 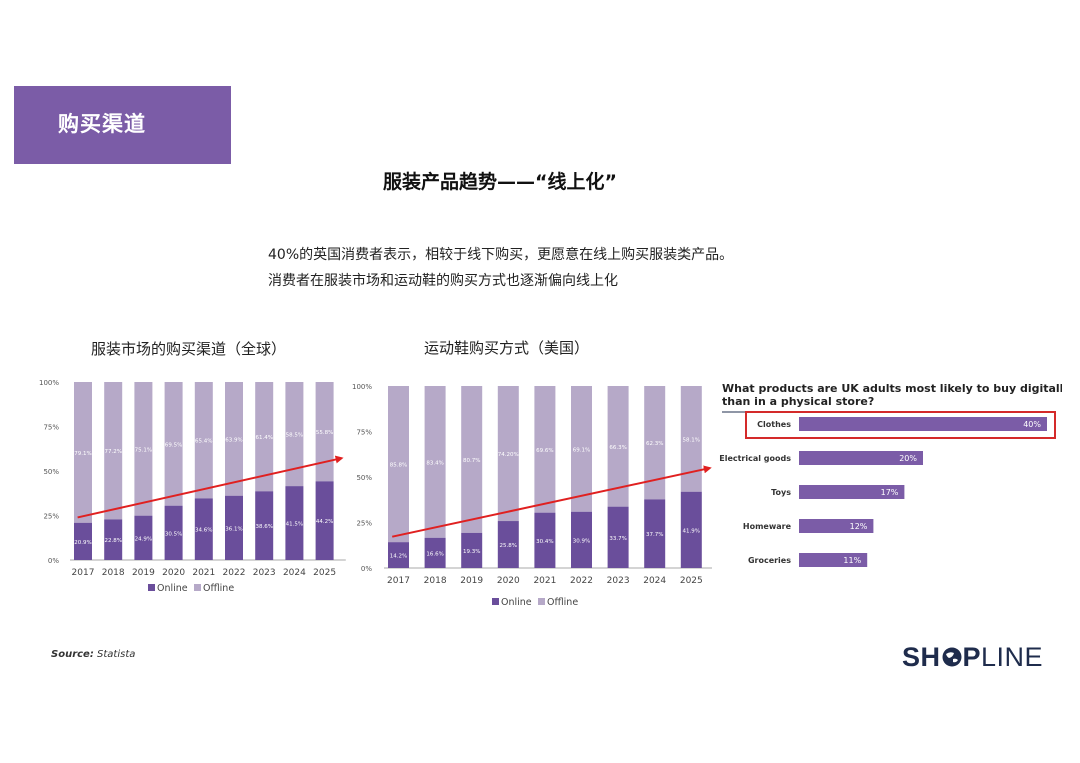 I want to click on chart3-title-line-2: than in a physical store?, so click(x=798, y=401).